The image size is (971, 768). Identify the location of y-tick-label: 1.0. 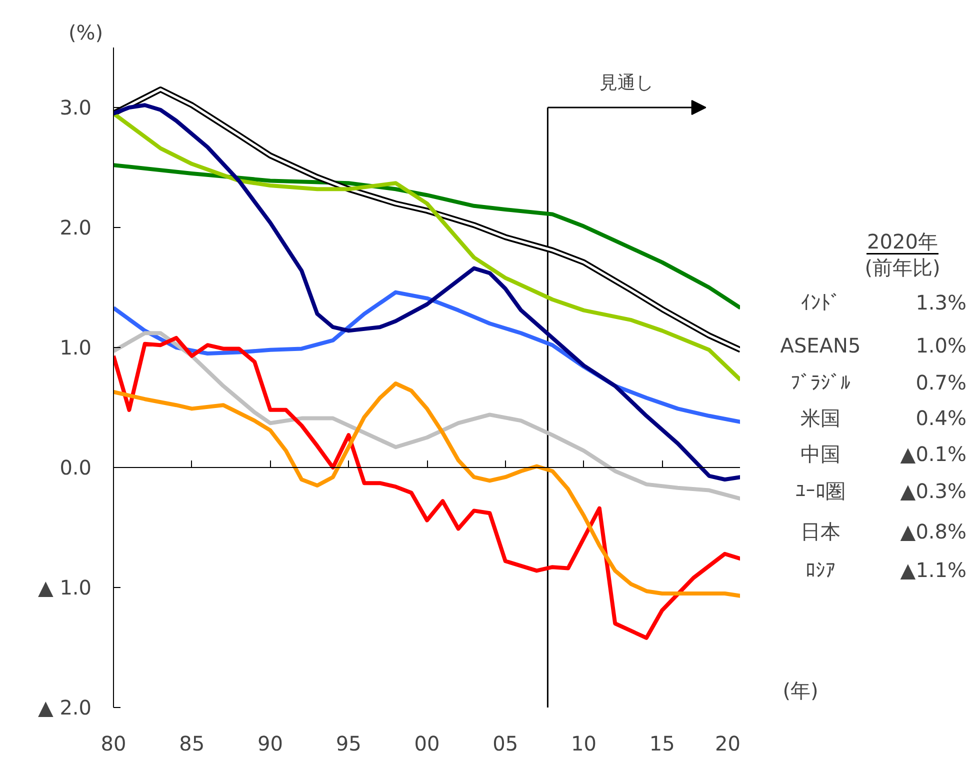
(76, 348).